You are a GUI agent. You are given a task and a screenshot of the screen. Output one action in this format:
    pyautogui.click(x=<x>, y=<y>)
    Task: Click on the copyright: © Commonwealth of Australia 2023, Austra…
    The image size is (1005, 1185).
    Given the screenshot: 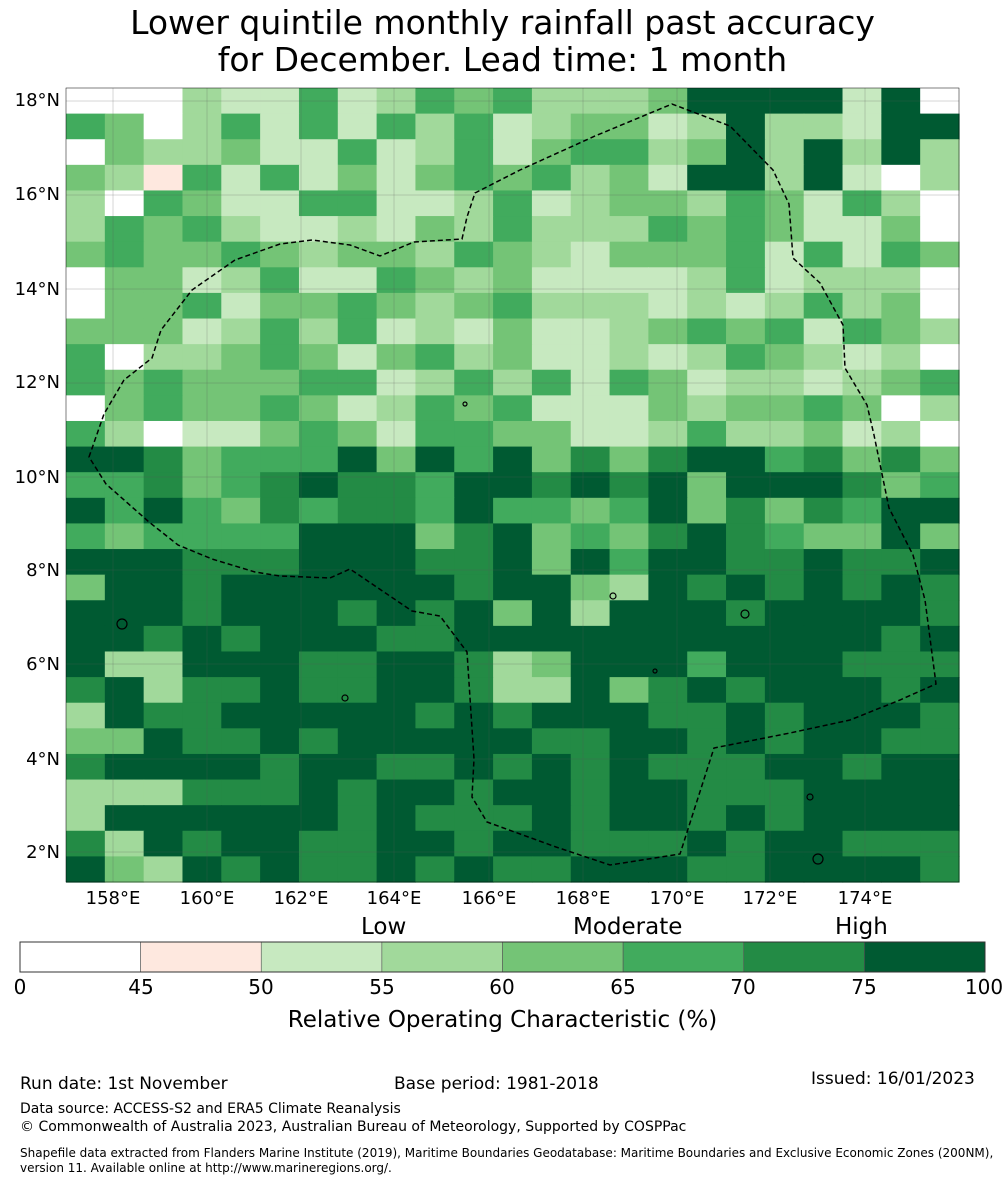 What is the action you would take?
    pyautogui.click(x=353, y=1127)
    